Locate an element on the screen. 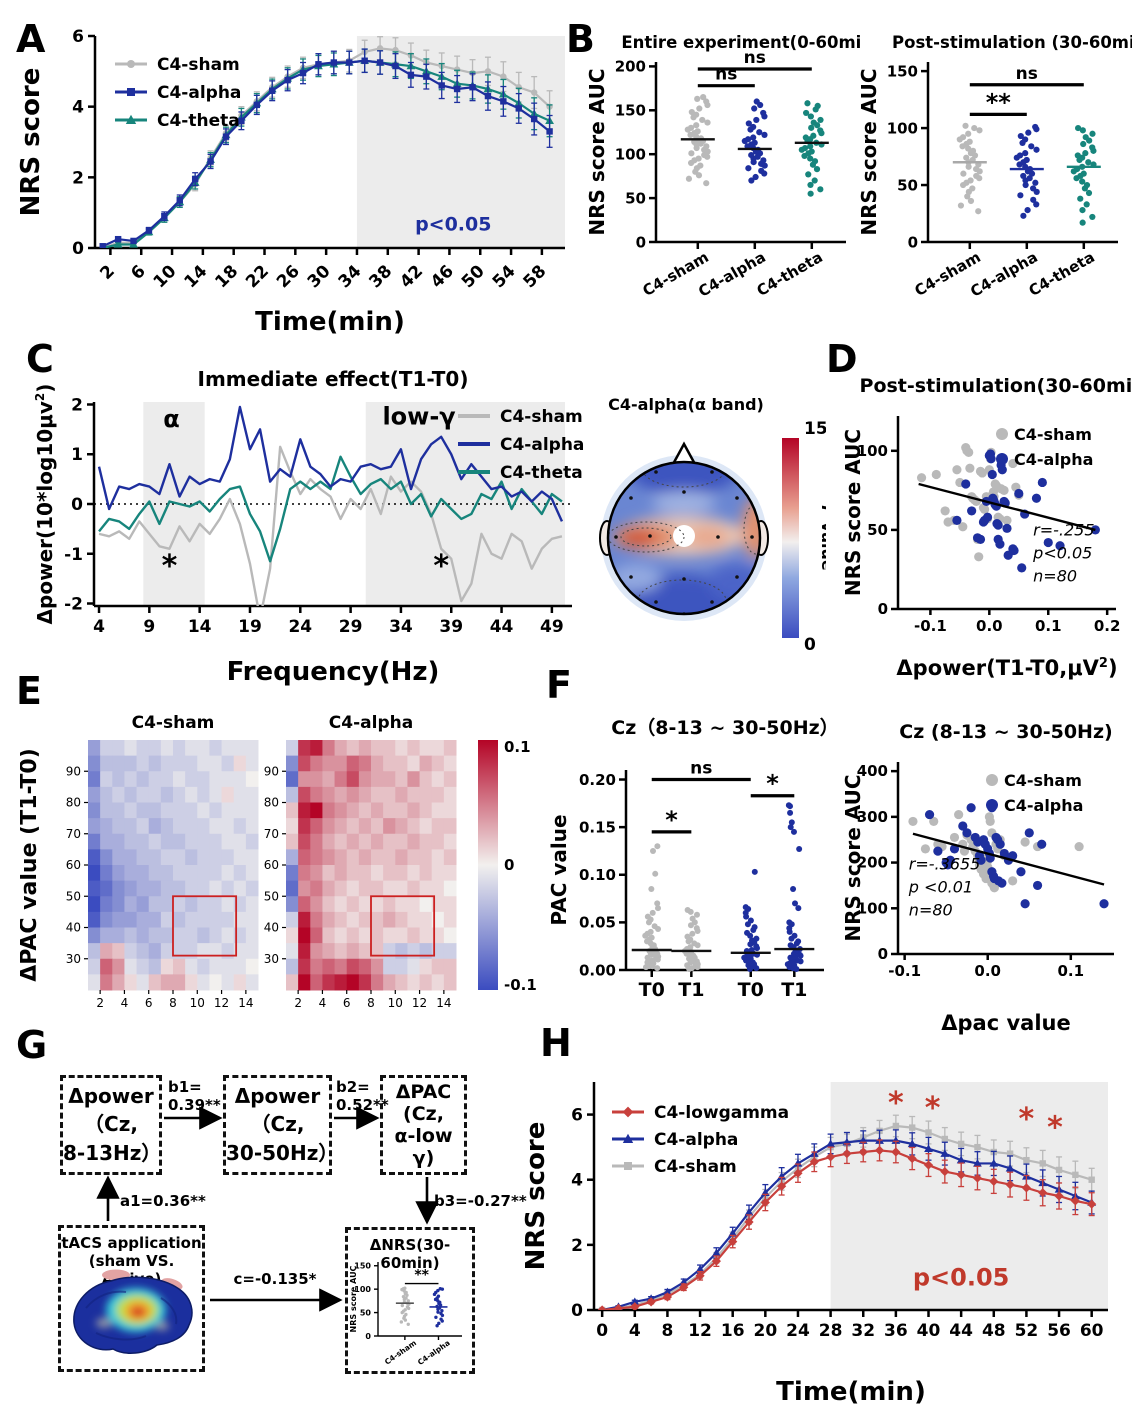 The image size is (1132, 1420). colorbar is located at coordinates (488, 865).